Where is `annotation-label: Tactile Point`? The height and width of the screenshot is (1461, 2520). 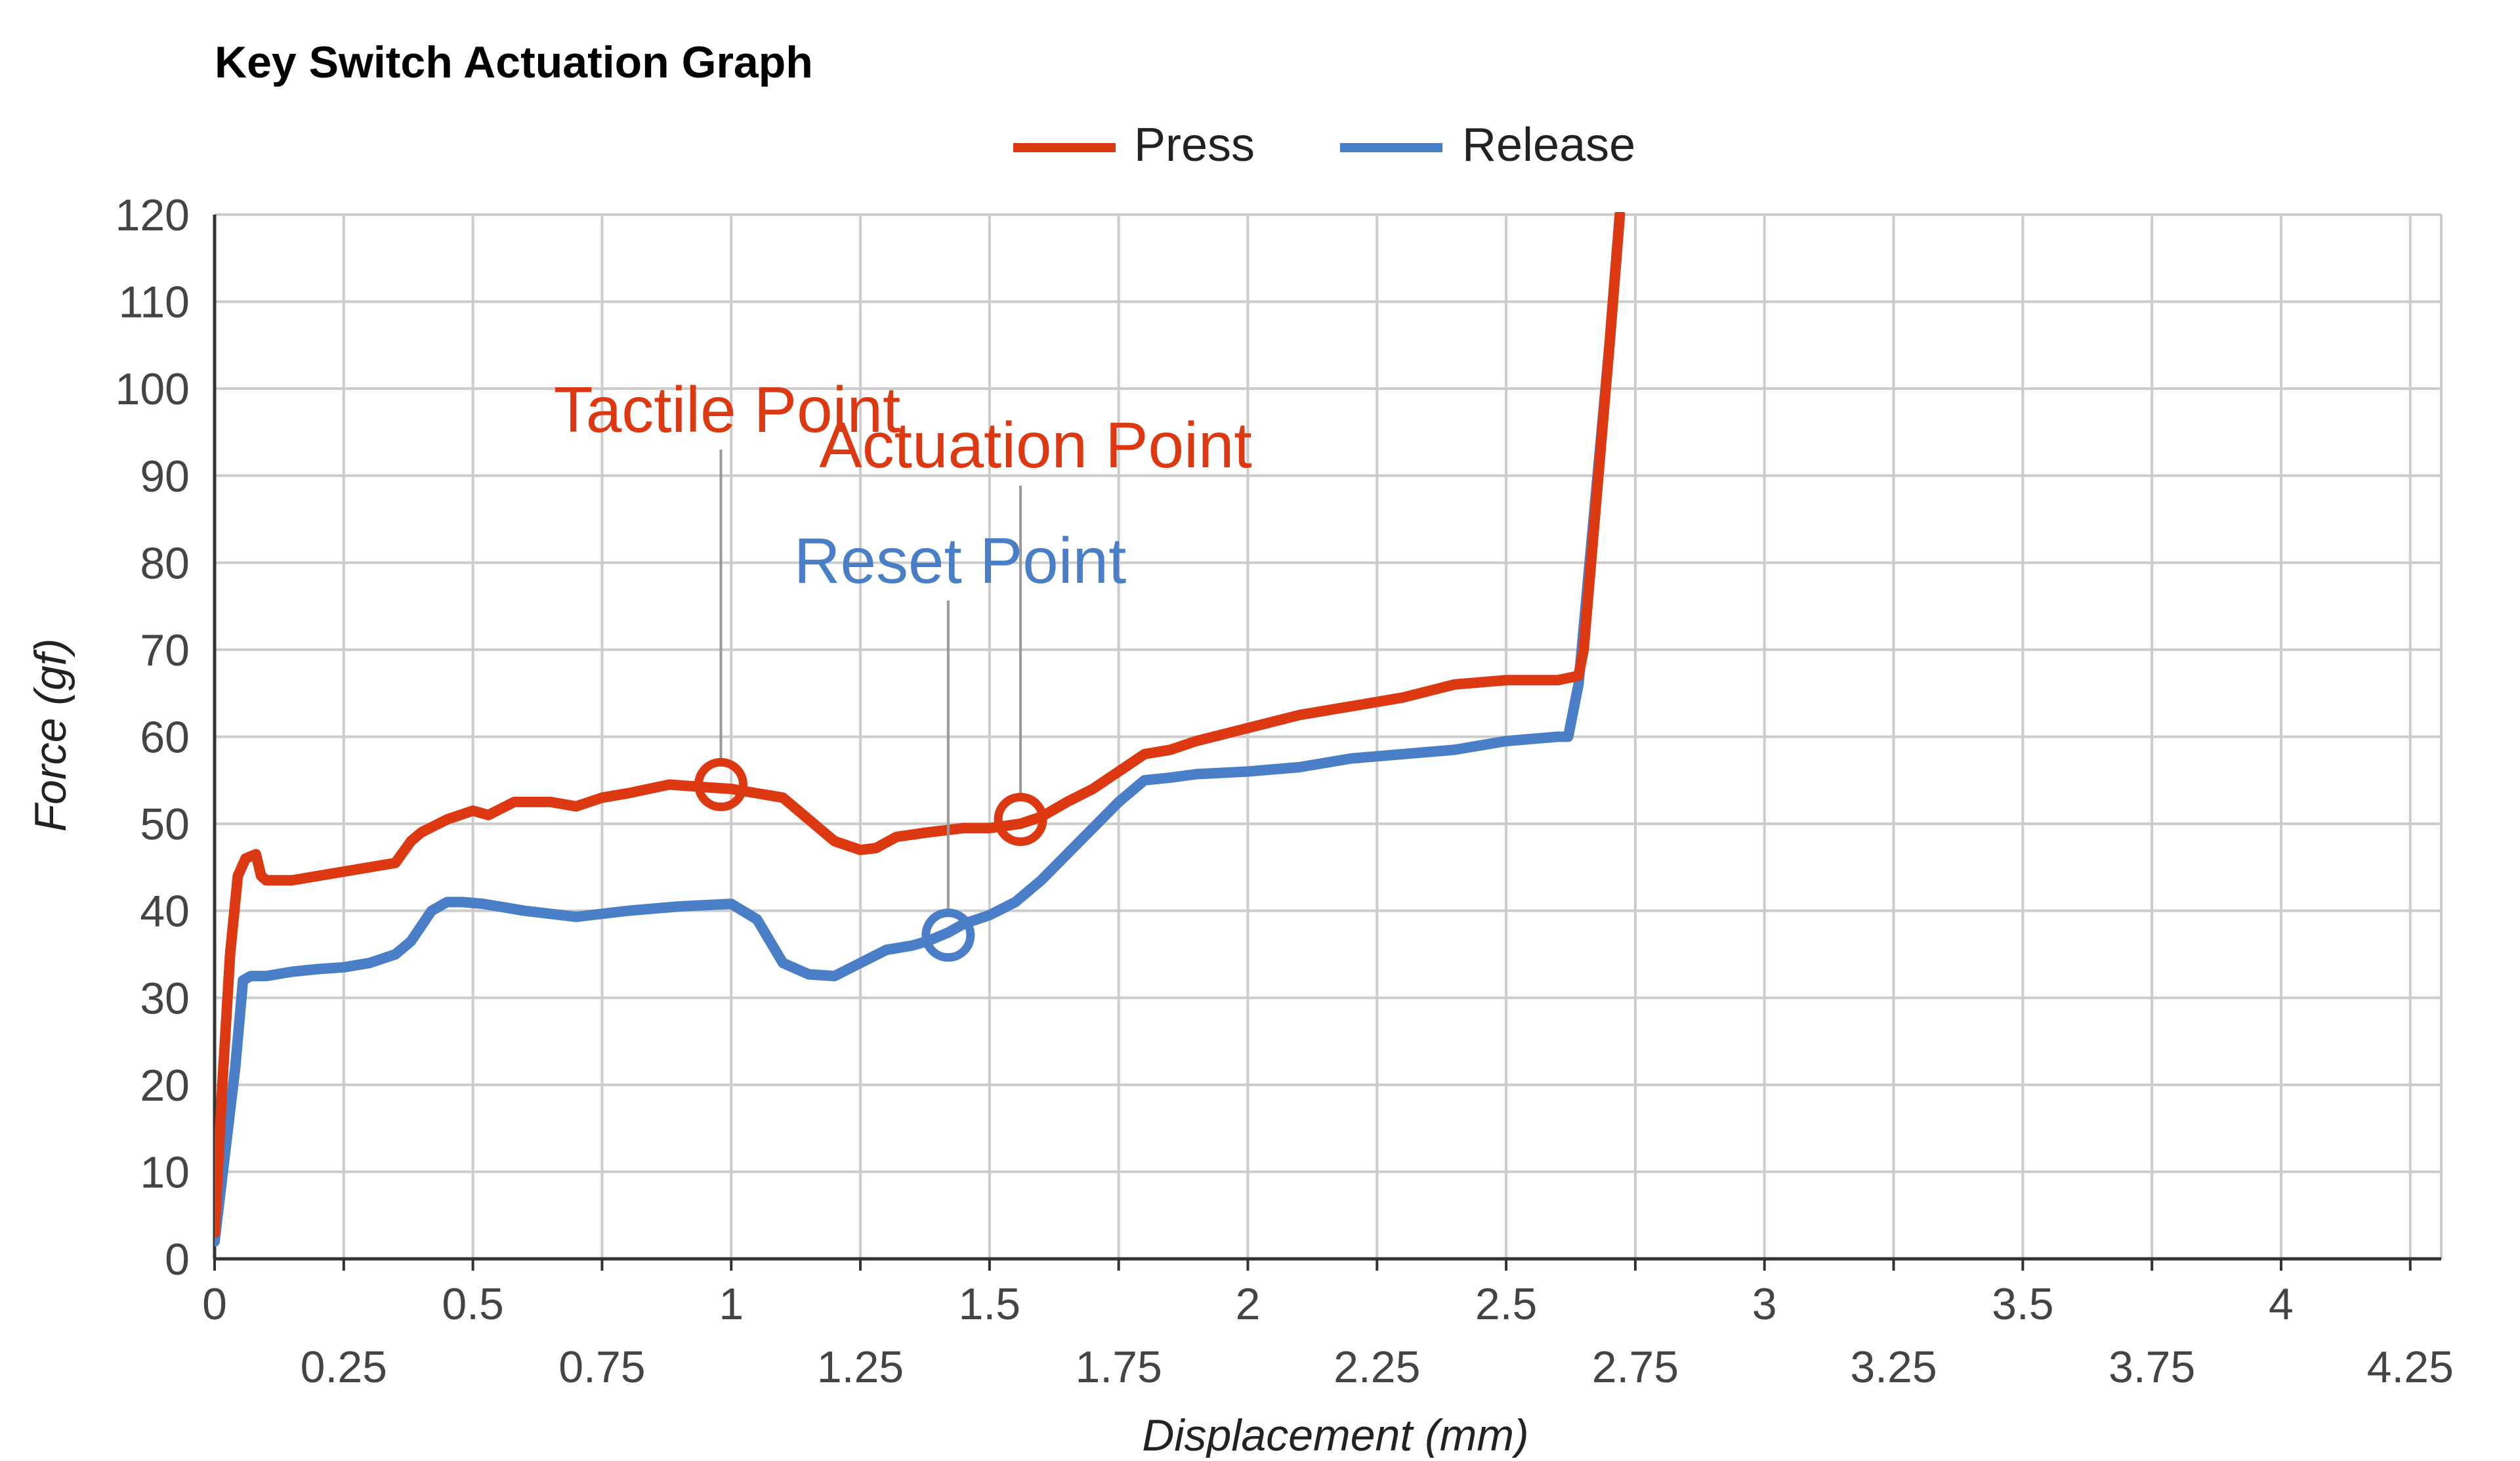
annotation-label: Tactile Point is located at coordinates (727, 409).